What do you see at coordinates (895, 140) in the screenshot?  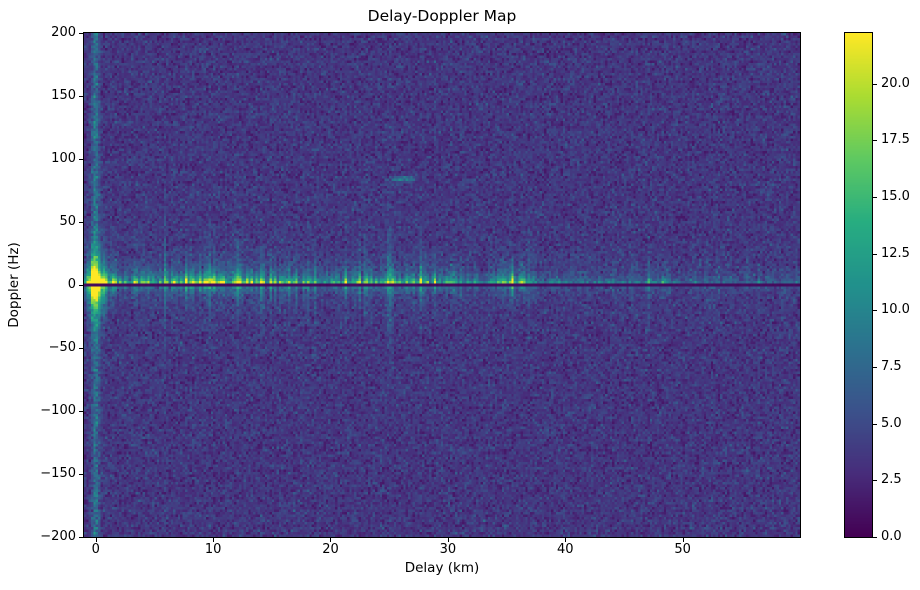 I see `colorbar-tick-label: 17.5` at bounding box center [895, 140].